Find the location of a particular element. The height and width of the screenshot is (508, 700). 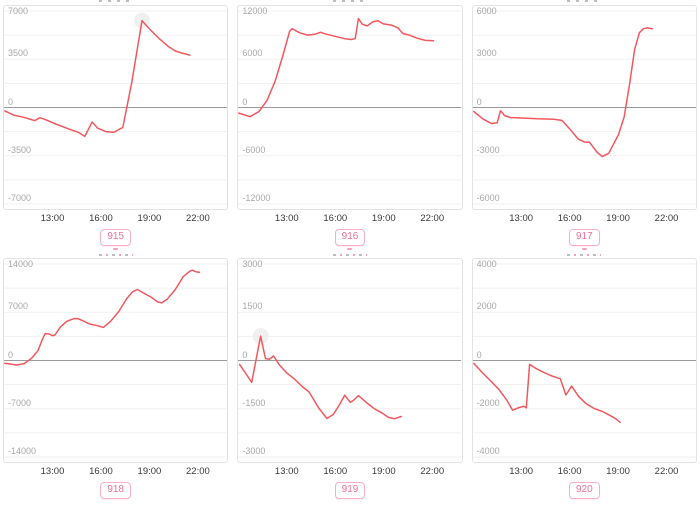

y-tick-label: -2000 is located at coordinates (488, 402).